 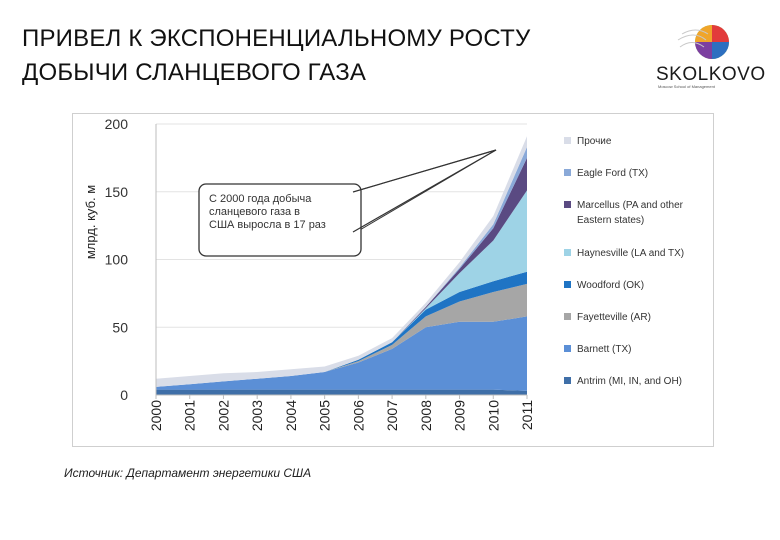 What do you see at coordinates (190, 415) in the screenshot?
I see `x-tick-label: 2001` at bounding box center [190, 415].